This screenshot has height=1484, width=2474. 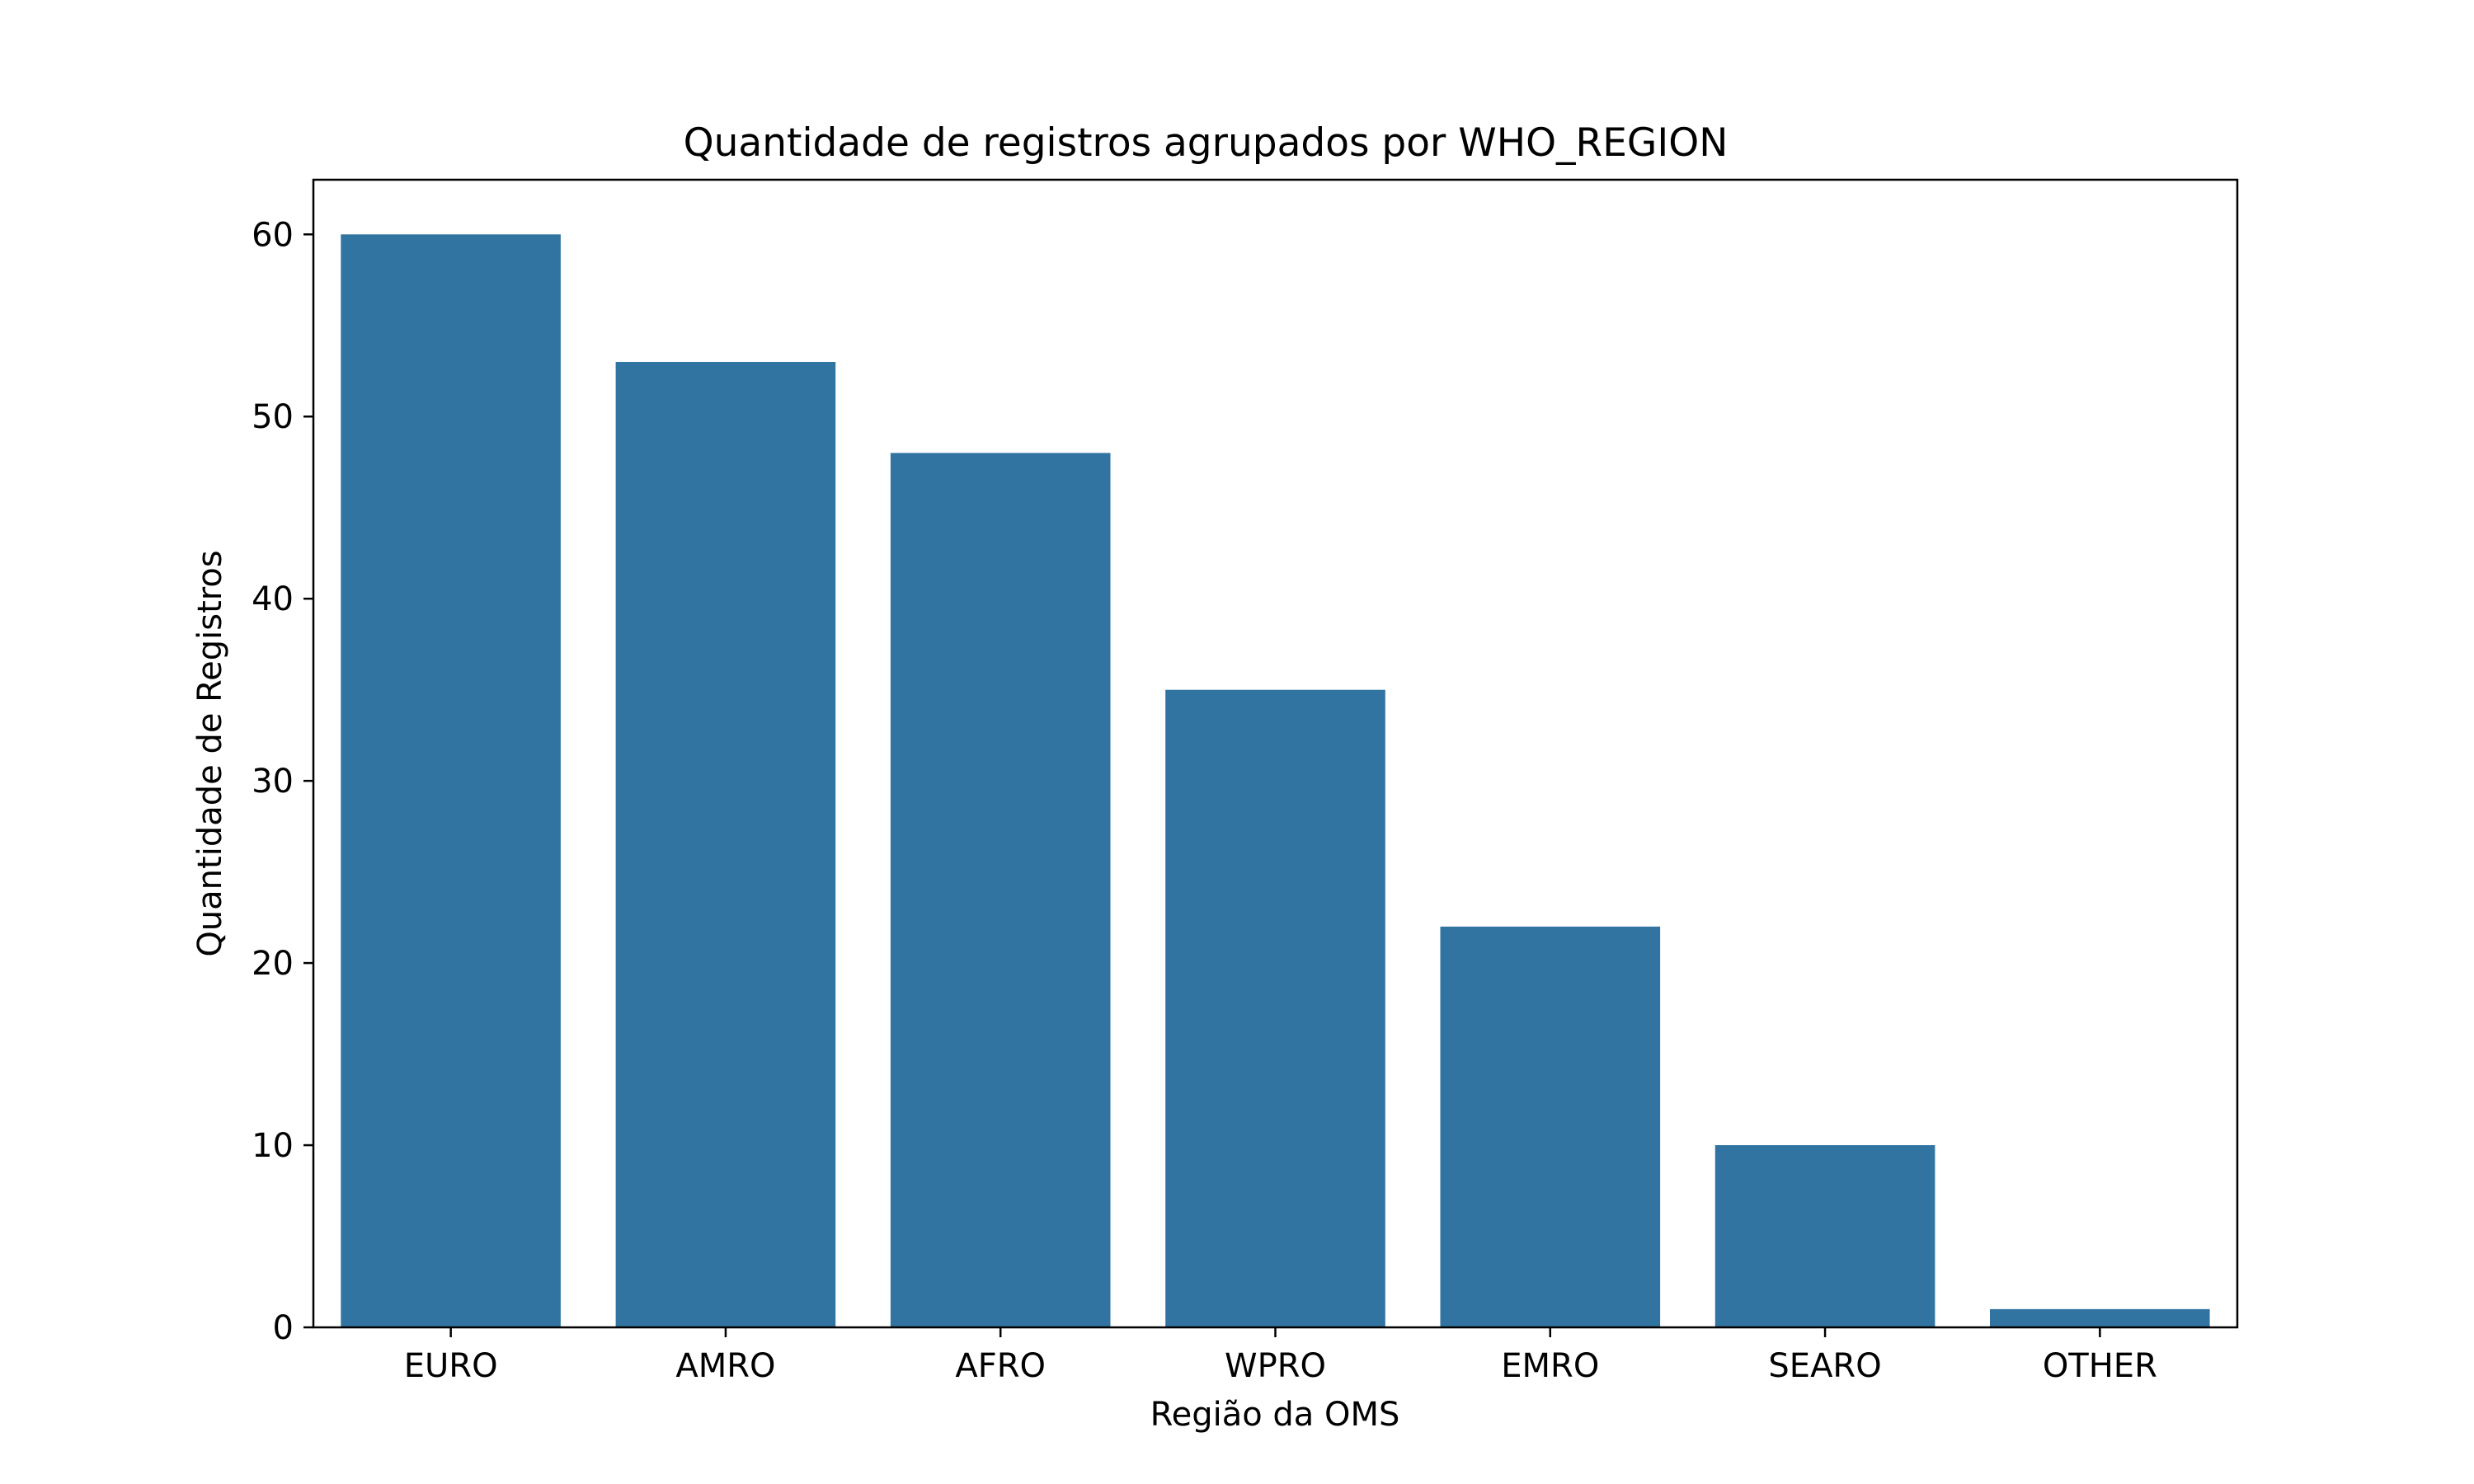 I want to click on bar-afro, so click(x=1000, y=890).